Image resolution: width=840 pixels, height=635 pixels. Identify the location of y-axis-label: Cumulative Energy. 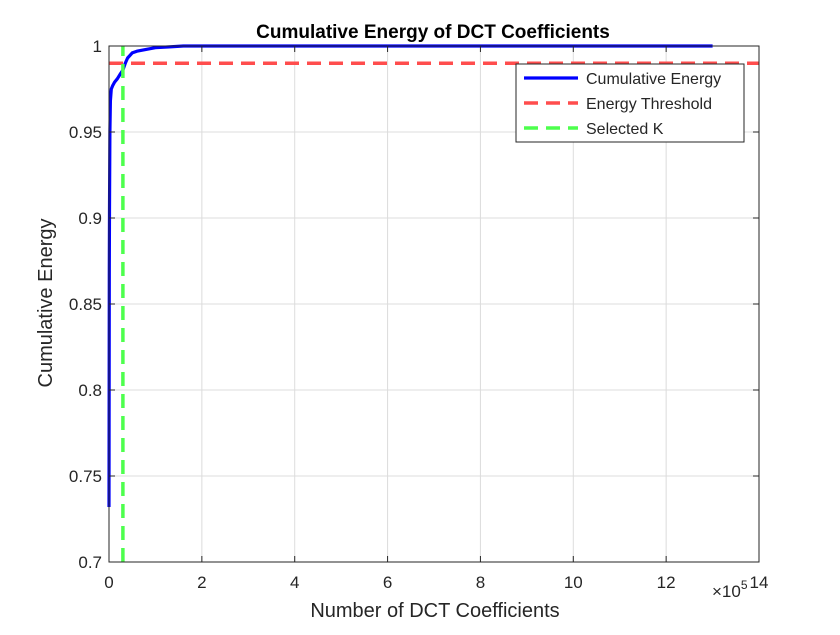
(46, 303).